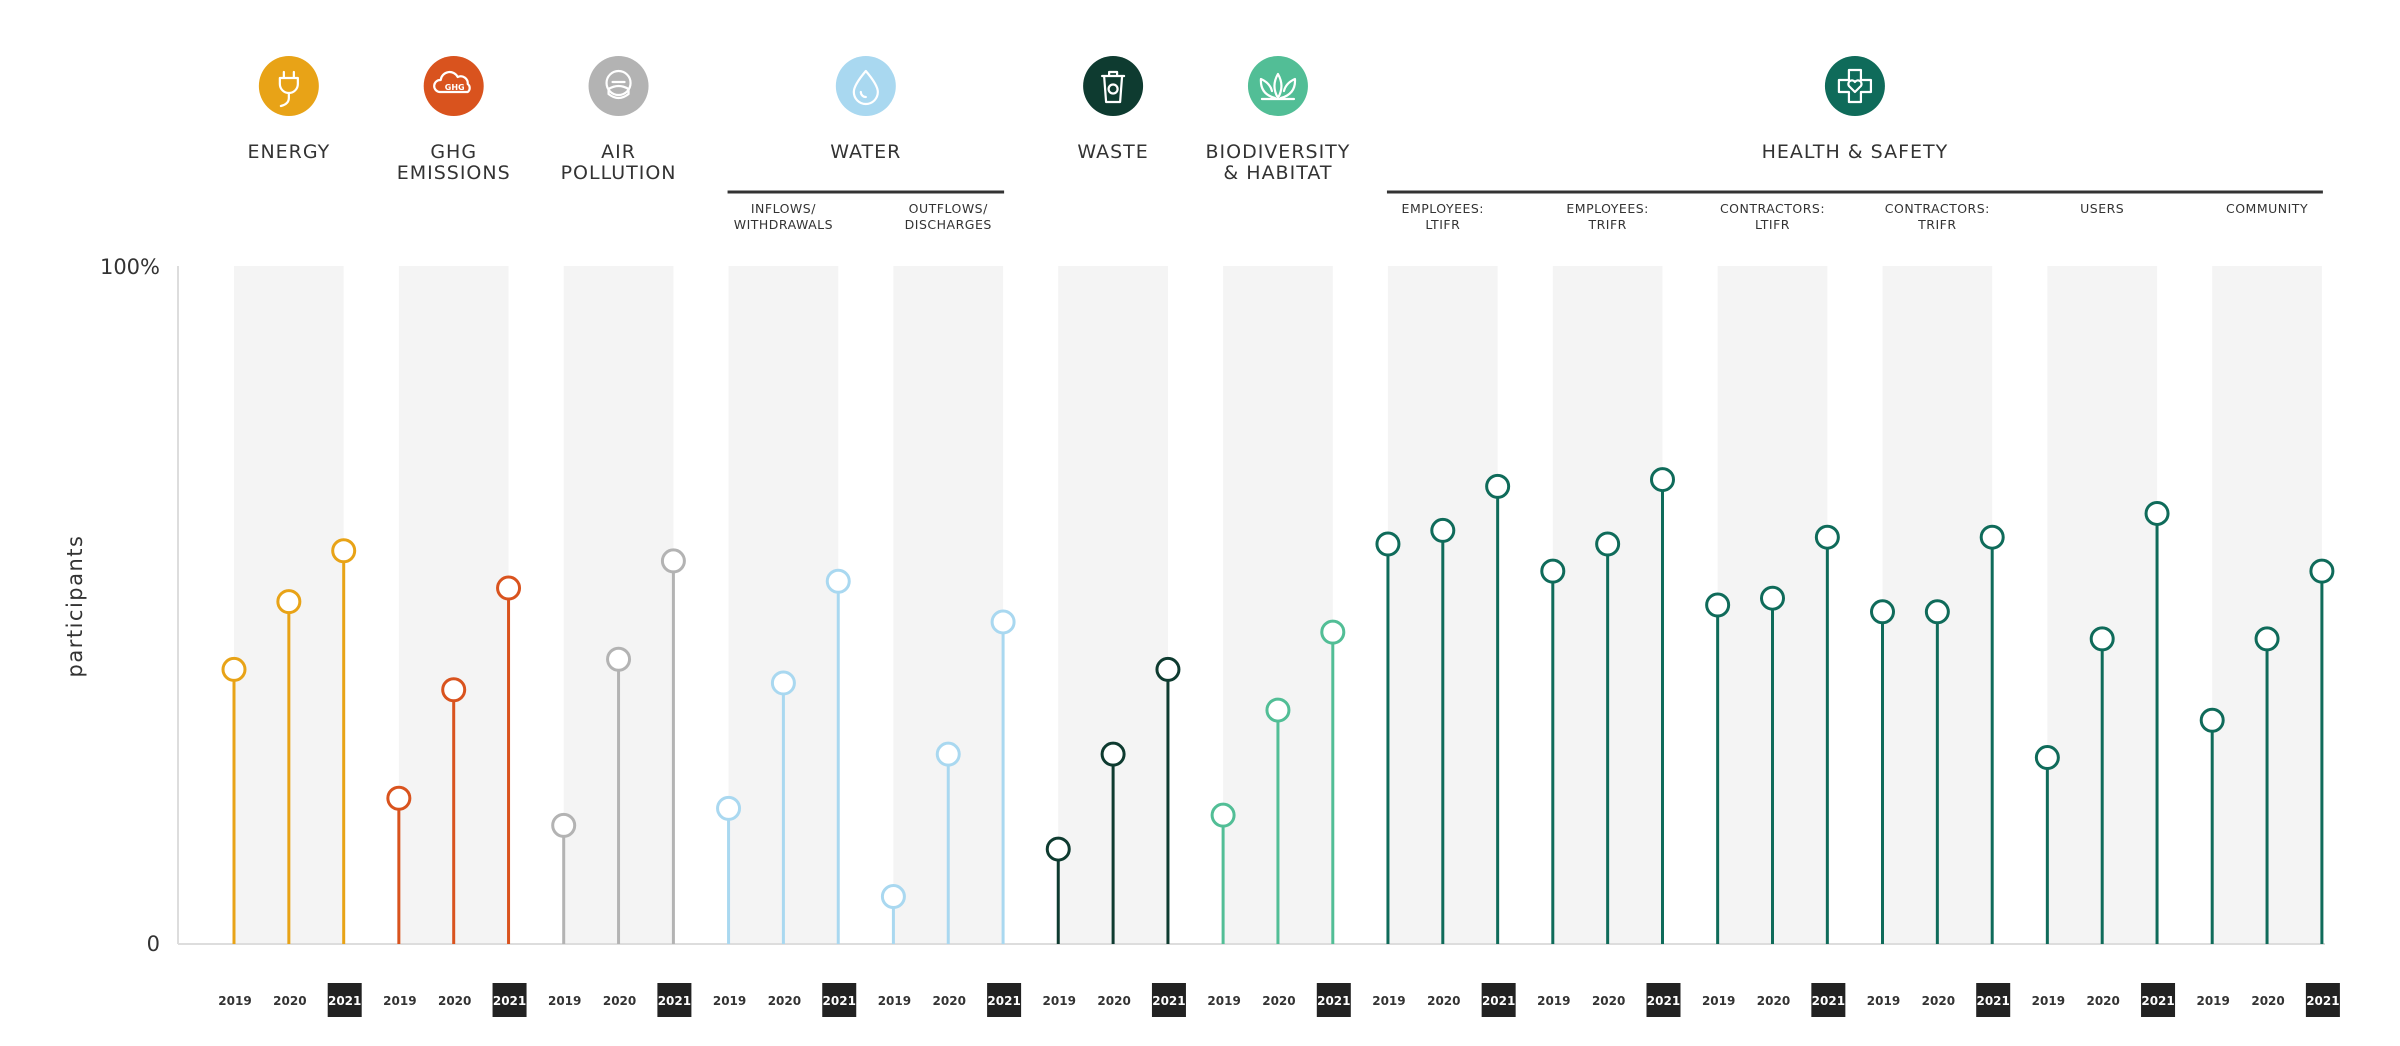 Image resolution: width=2400 pixels, height=1046 pixels. Describe the element at coordinates (1855, 152) in the screenshot. I see `category-title: HEALTH & SAFETY` at that location.